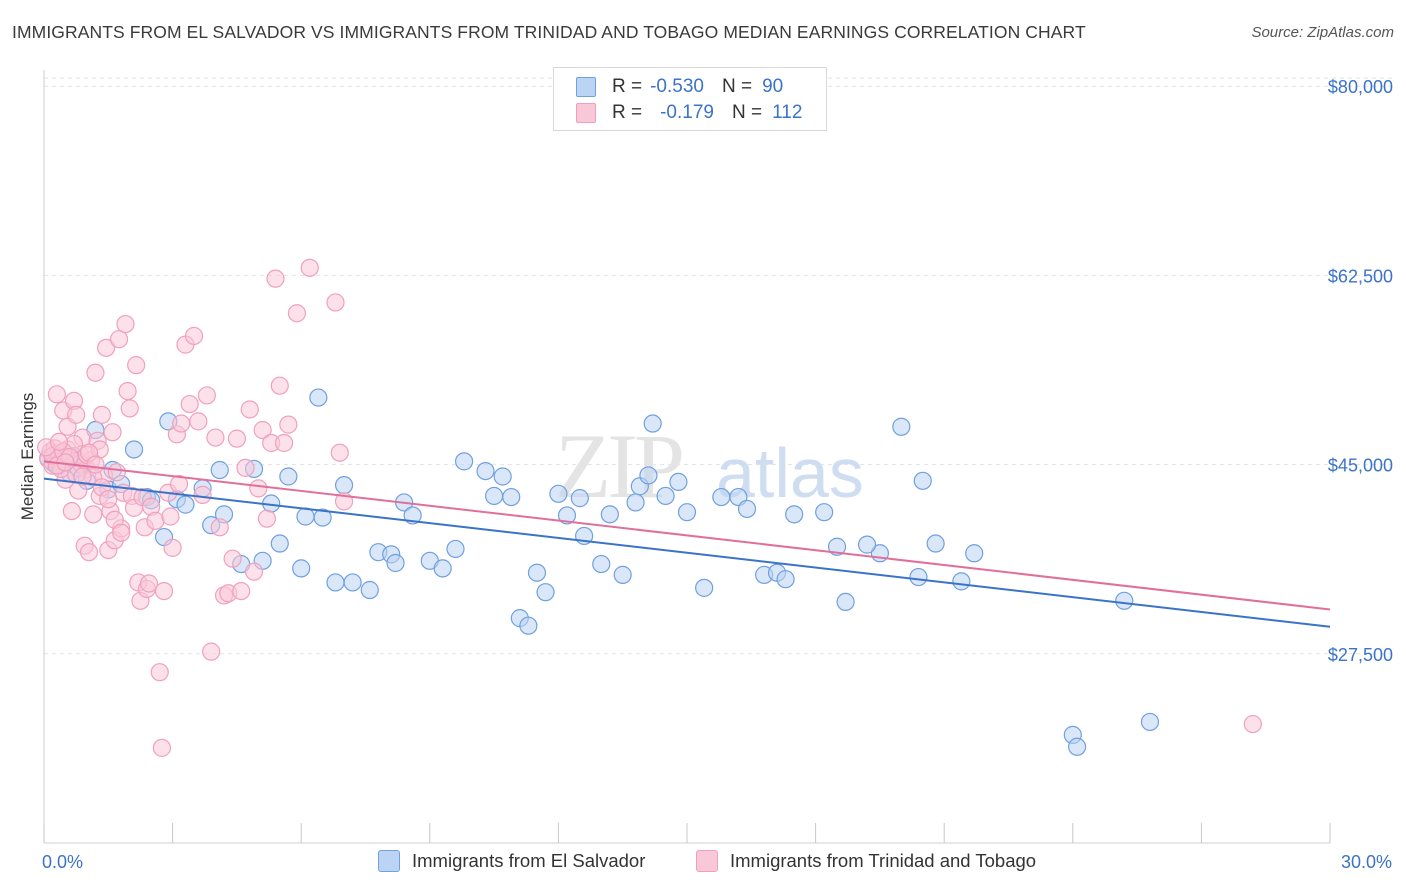 Image resolution: width=1406 pixels, height=892 pixels. What do you see at coordinates (787, 112) in the screenshot?
I see `legend-n-value: 112` at bounding box center [787, 112].